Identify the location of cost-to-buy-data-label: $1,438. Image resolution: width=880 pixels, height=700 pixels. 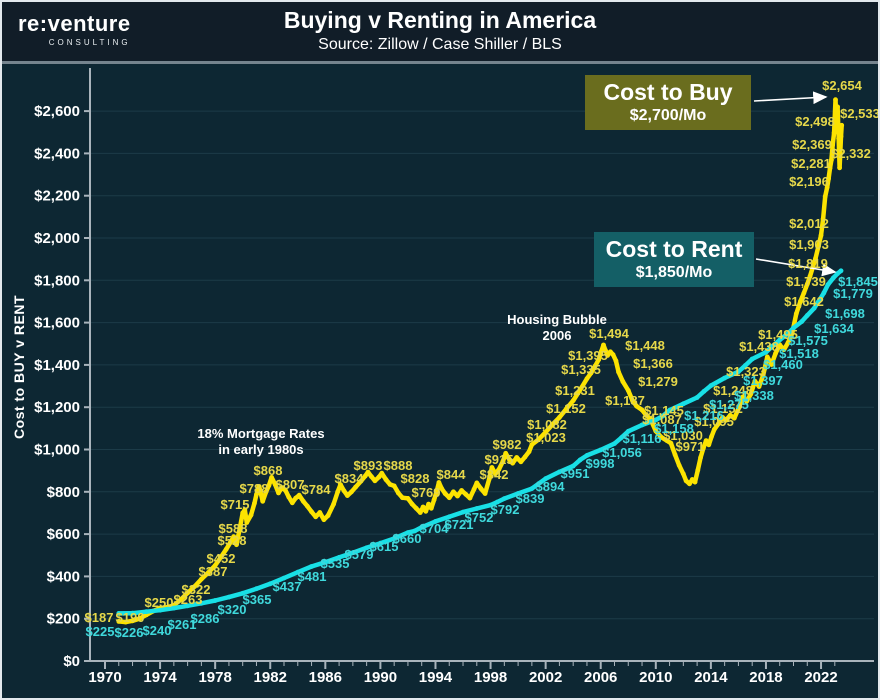
(759, 346).